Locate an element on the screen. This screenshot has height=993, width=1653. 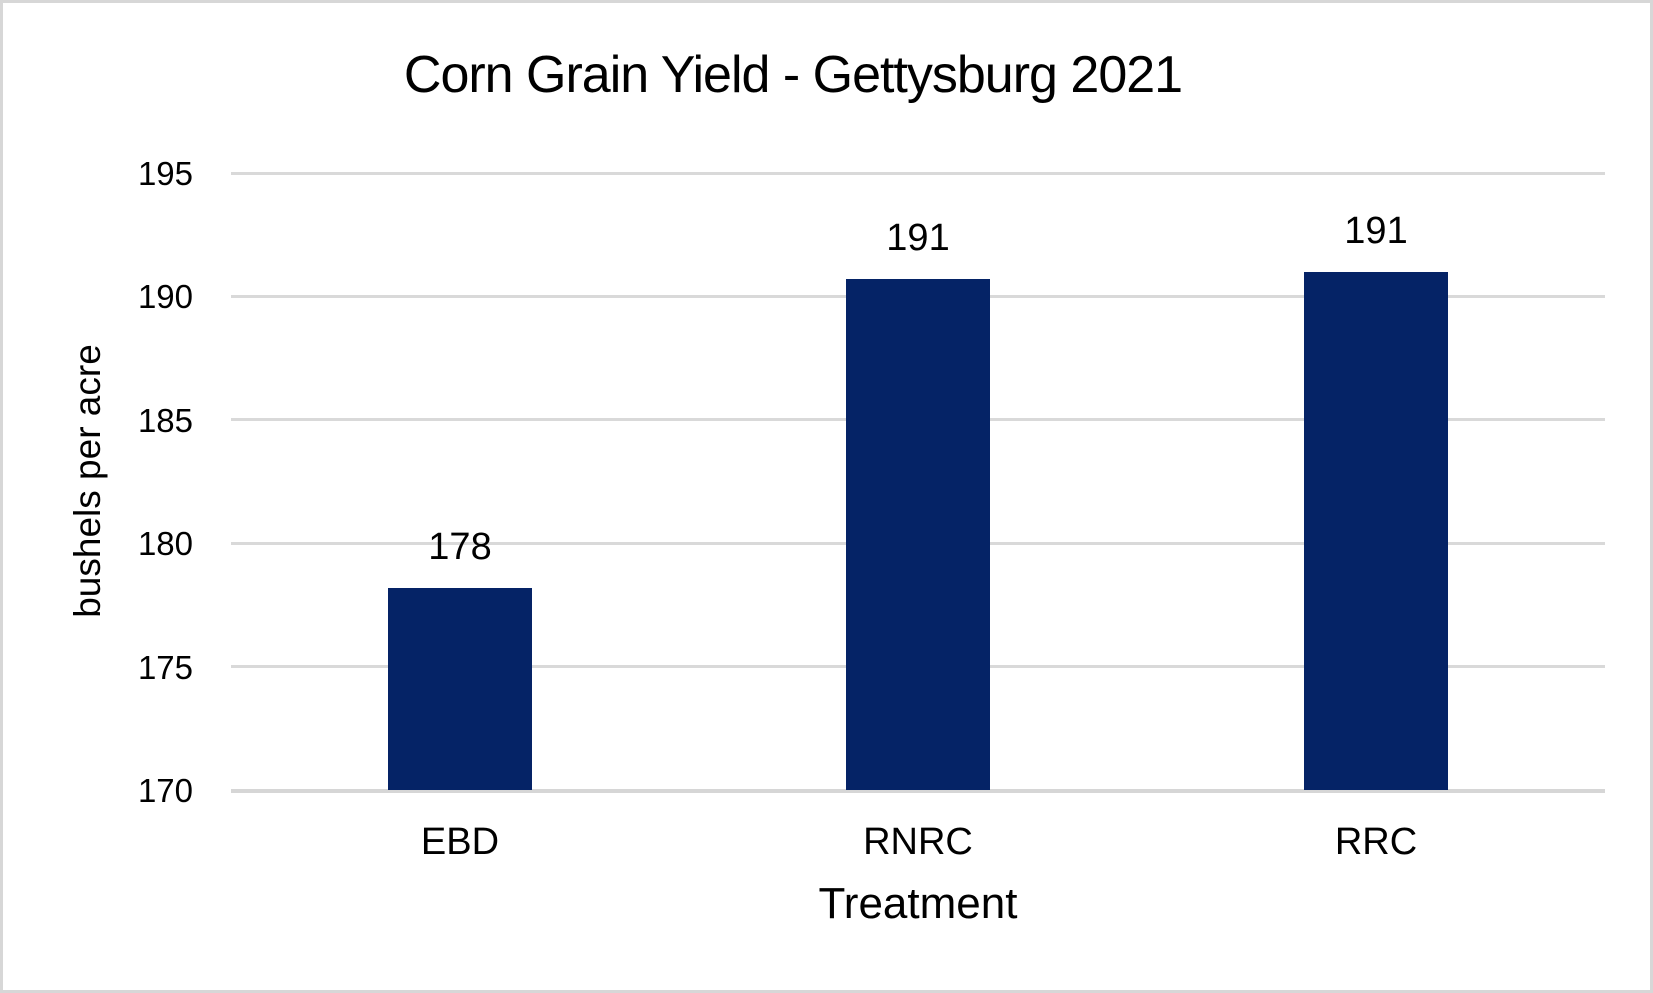
y-tick-label: 180 is located at coordinates (165, 544).